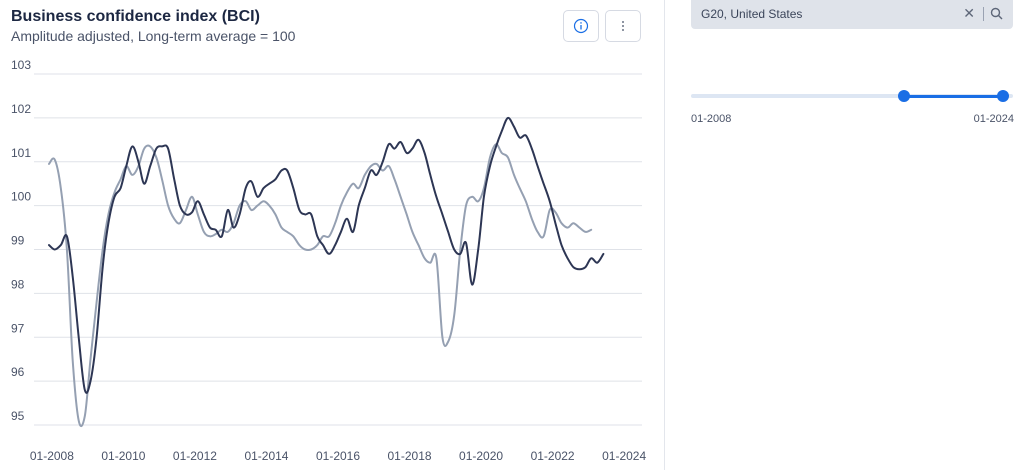  I want to click on x-tick-label: 01-2024, so click(624, 456).